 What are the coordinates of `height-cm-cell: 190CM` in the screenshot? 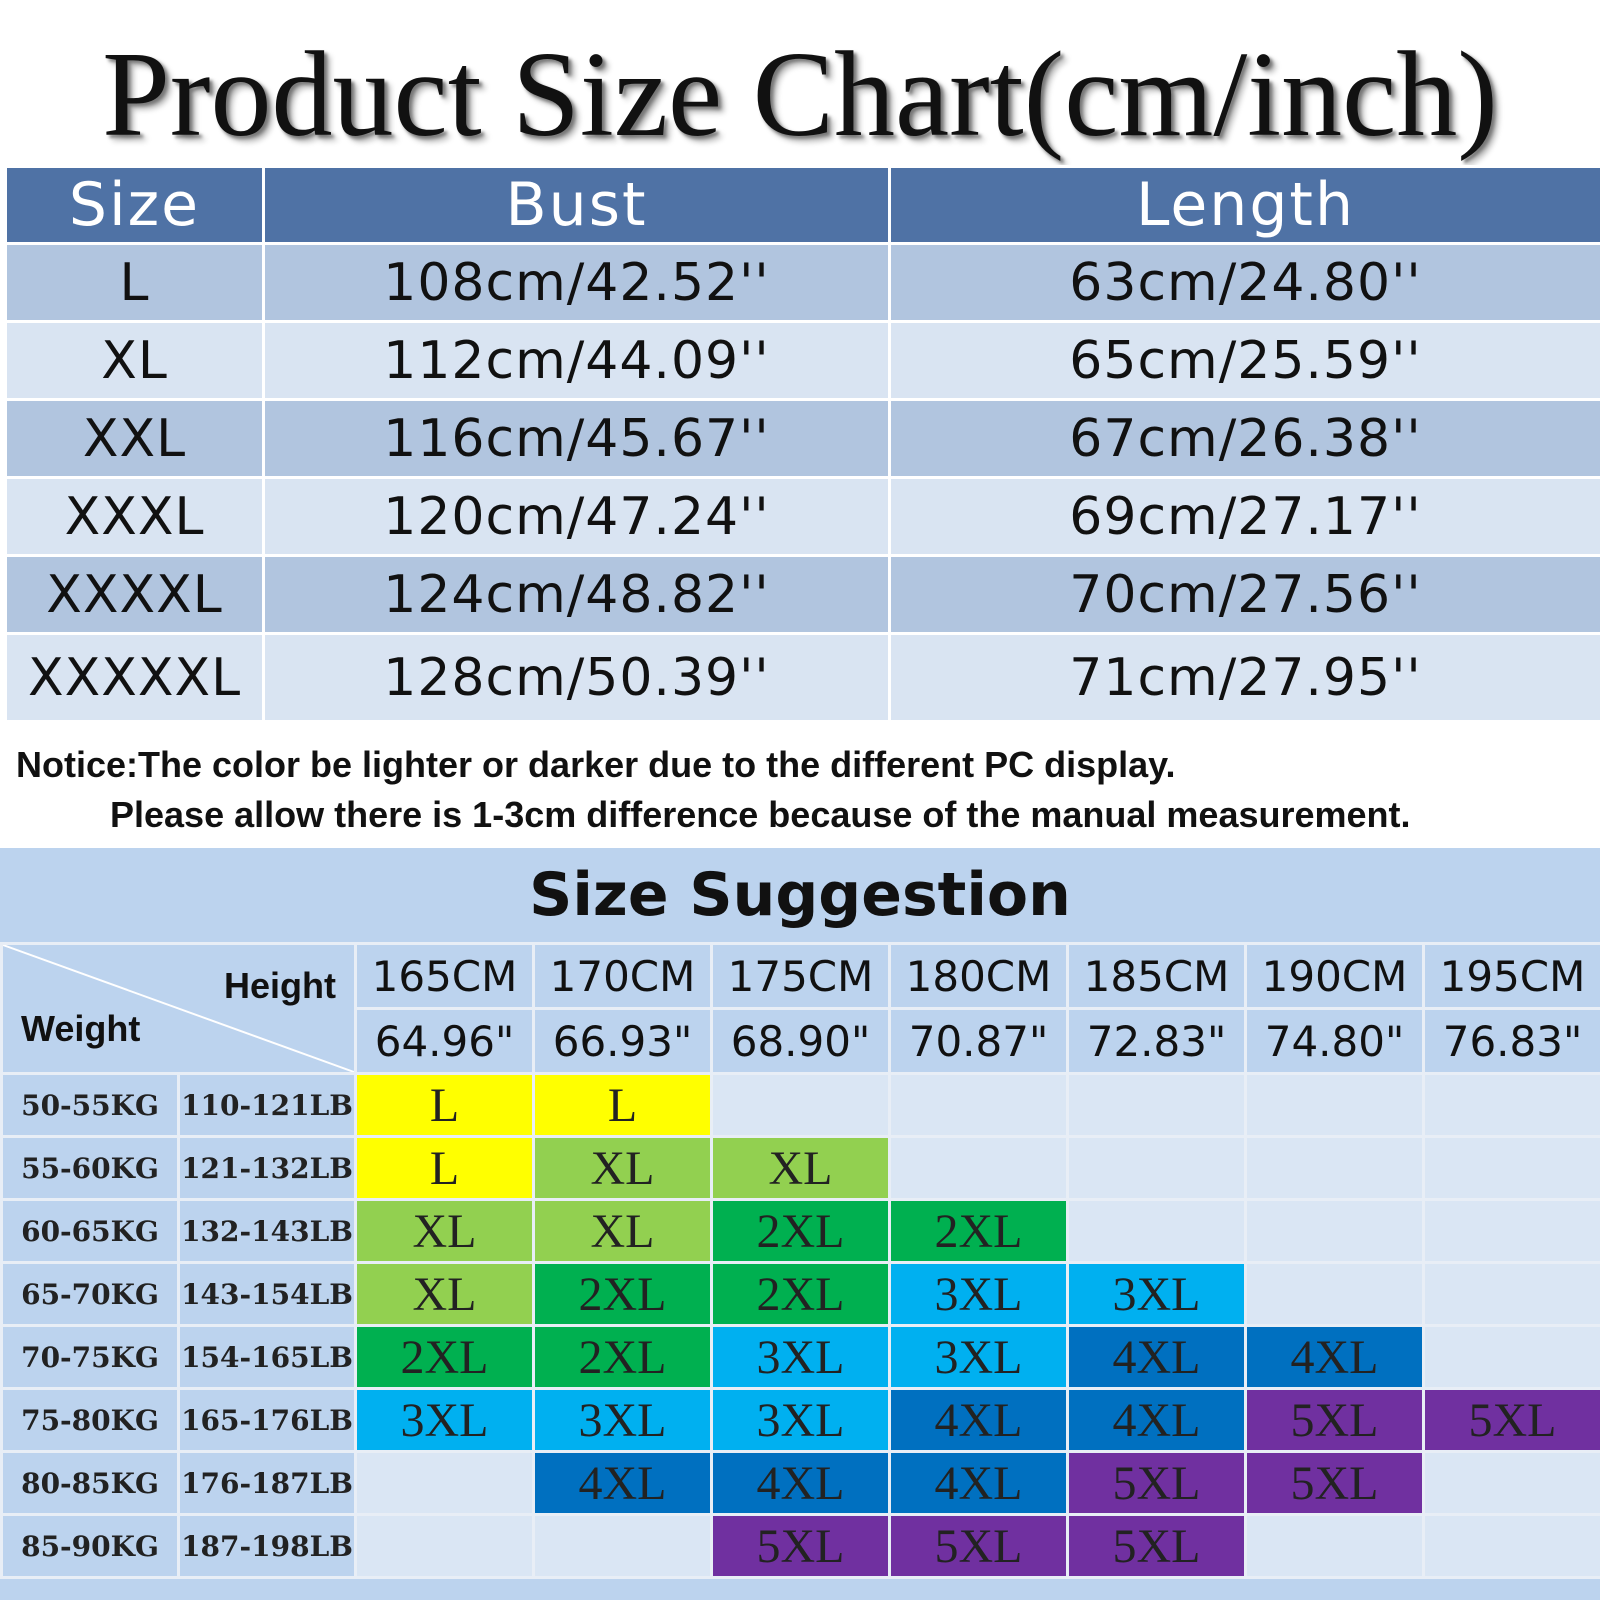 It's located at (1334, 976).